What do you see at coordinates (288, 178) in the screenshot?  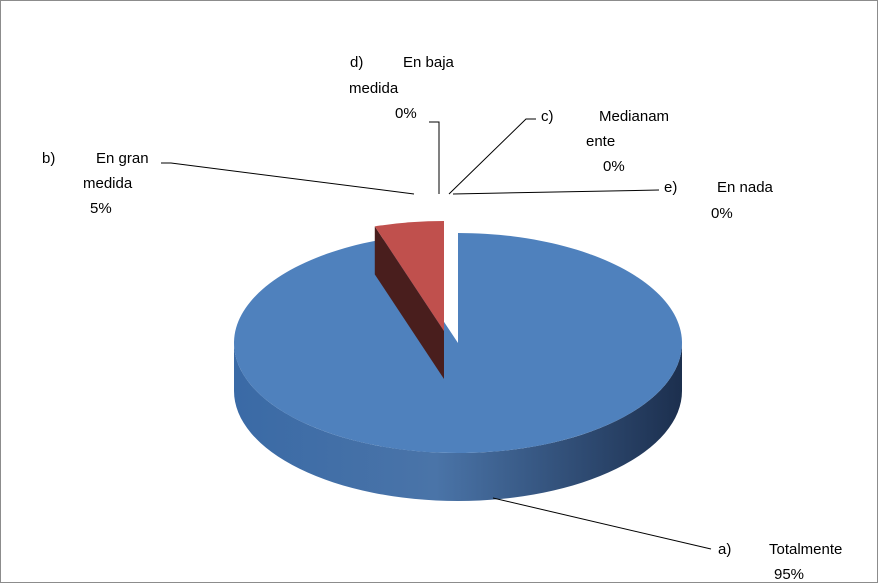 I see `leader-b` at bounding box center [288, 178].